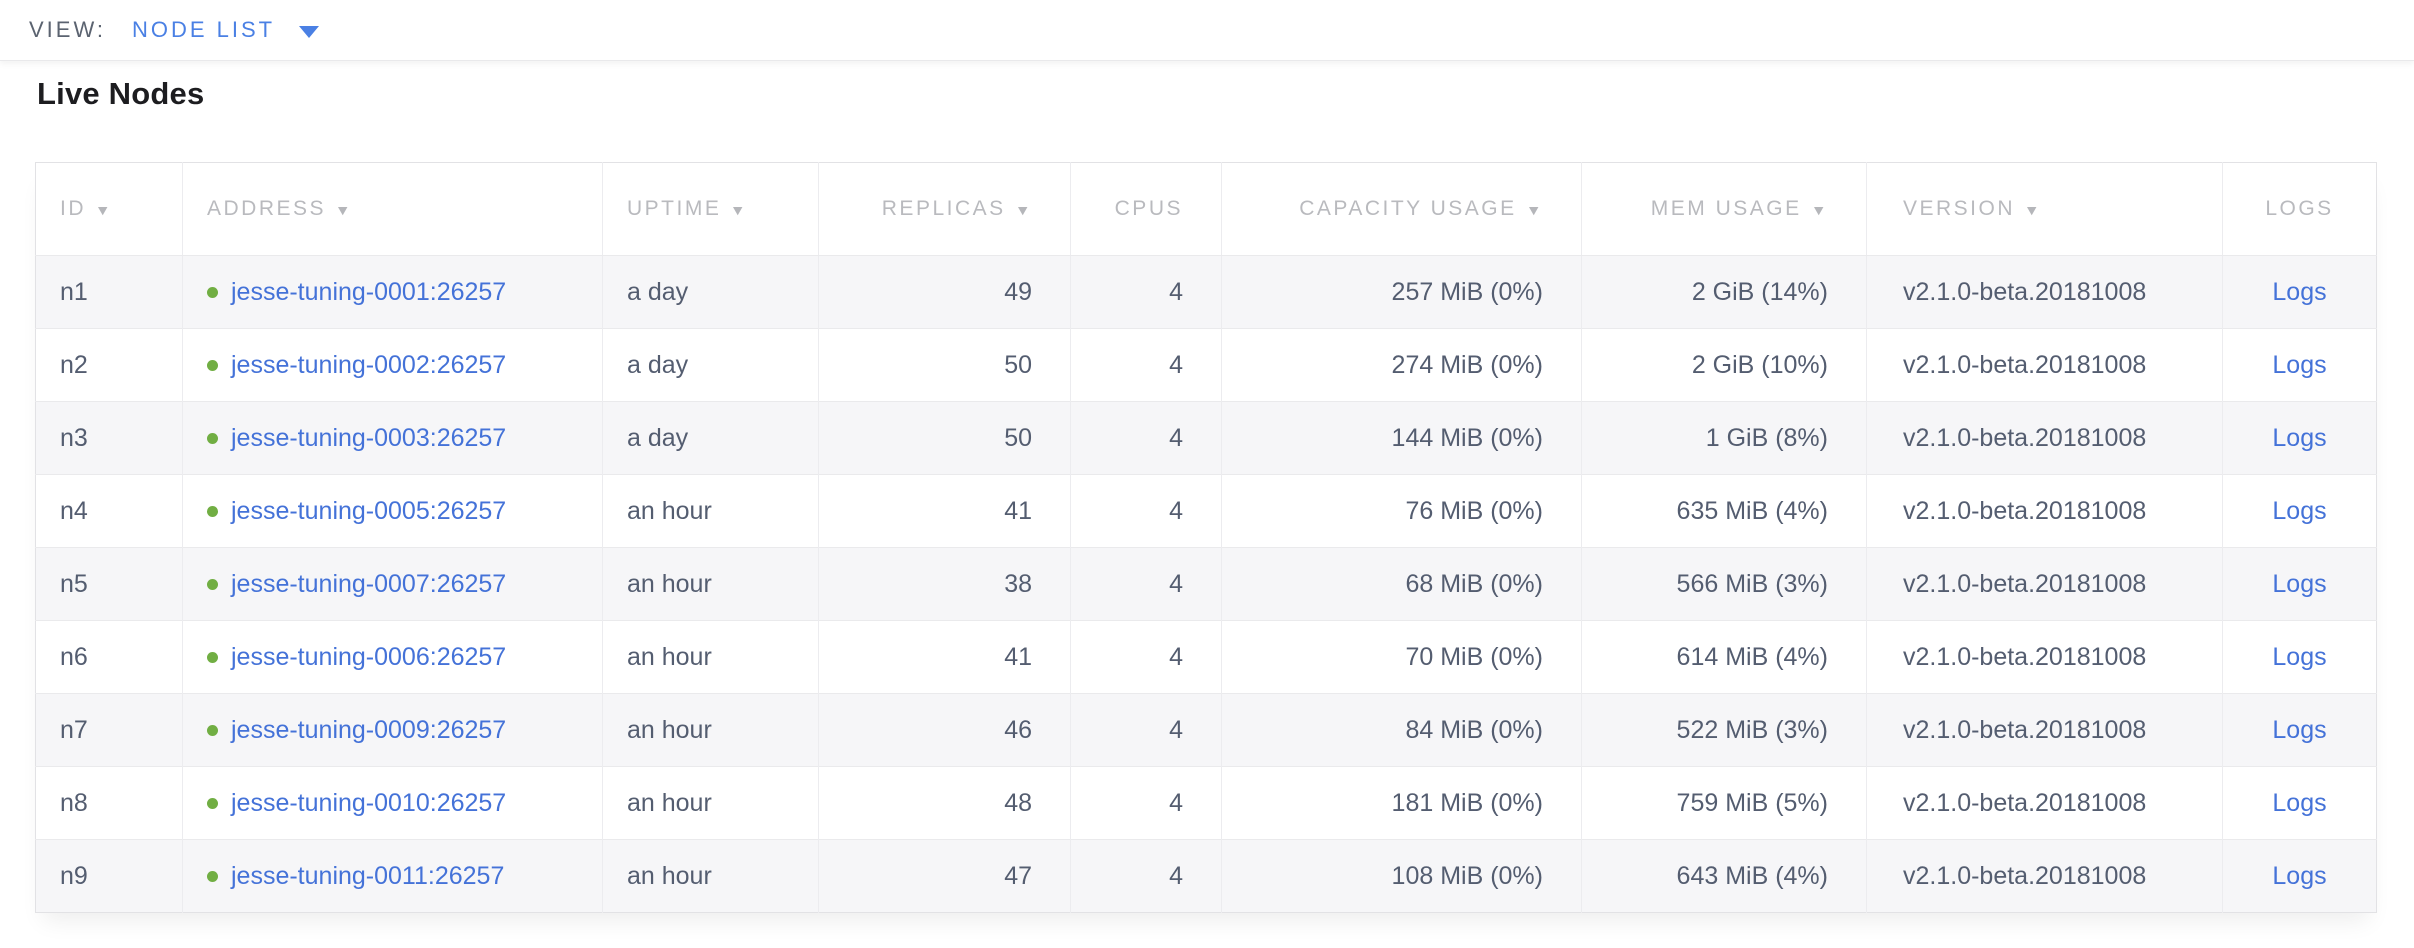 The image size is (2414, 948). I want to click on cell-id: n4, so click(109, 511).